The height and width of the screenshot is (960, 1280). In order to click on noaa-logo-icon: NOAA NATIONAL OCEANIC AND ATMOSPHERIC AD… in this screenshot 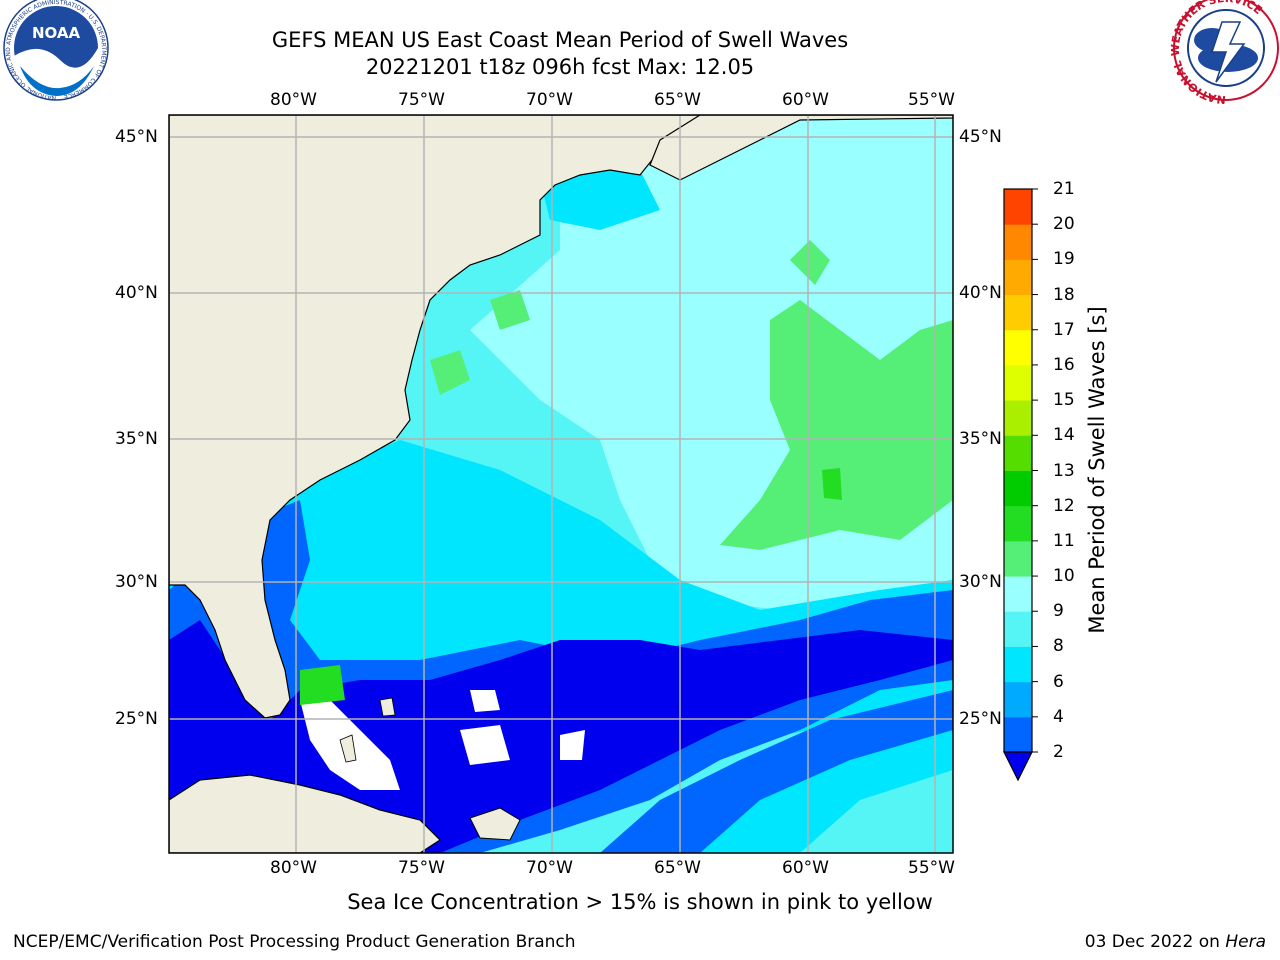, I will do `click(56, 50)`.